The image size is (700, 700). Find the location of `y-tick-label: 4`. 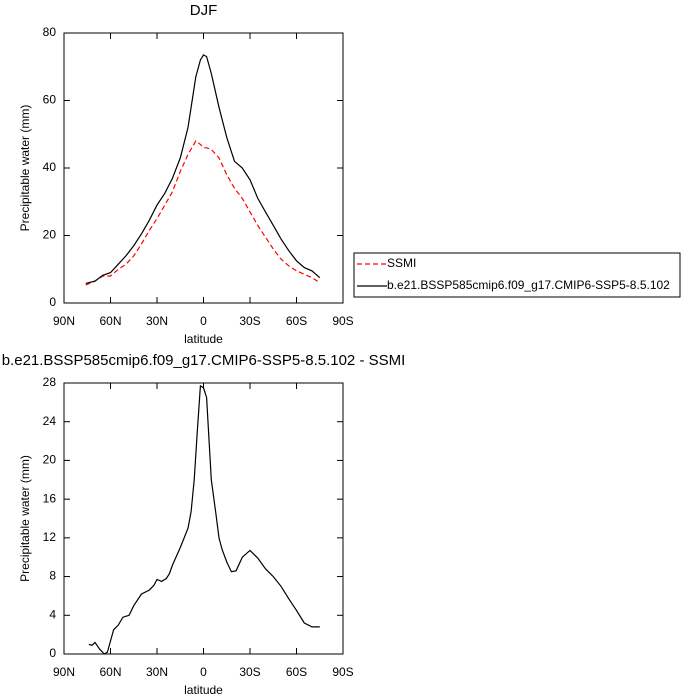

y-tick-label: 4 is located at coordinates (52, 614).